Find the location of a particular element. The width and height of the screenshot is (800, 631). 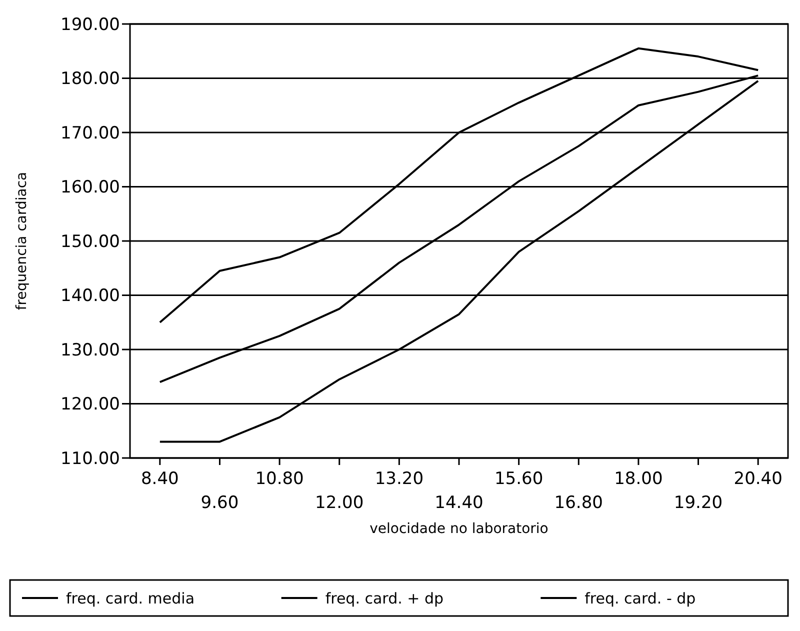

x-tick-label: 10.80 is located at coordinates (279, 479).